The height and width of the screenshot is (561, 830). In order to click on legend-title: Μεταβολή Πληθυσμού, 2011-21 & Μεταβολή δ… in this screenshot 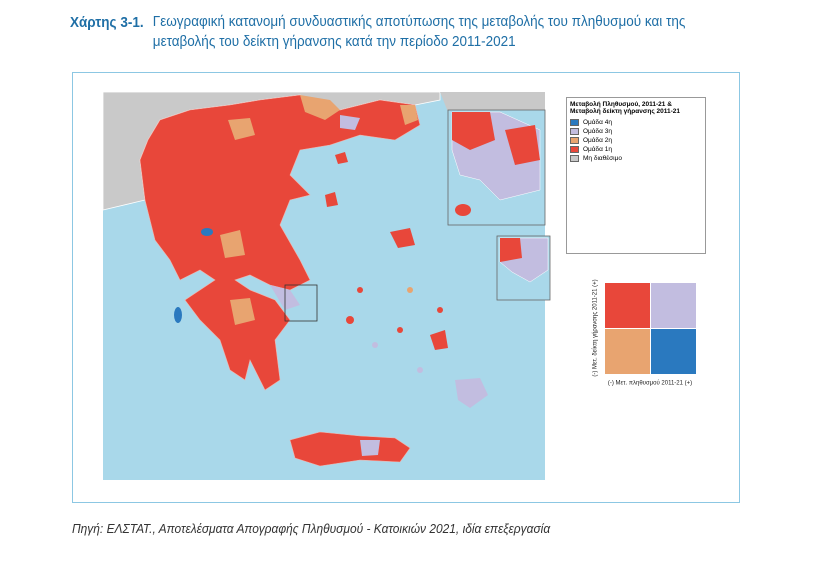, I will do `click(625, 108)`.